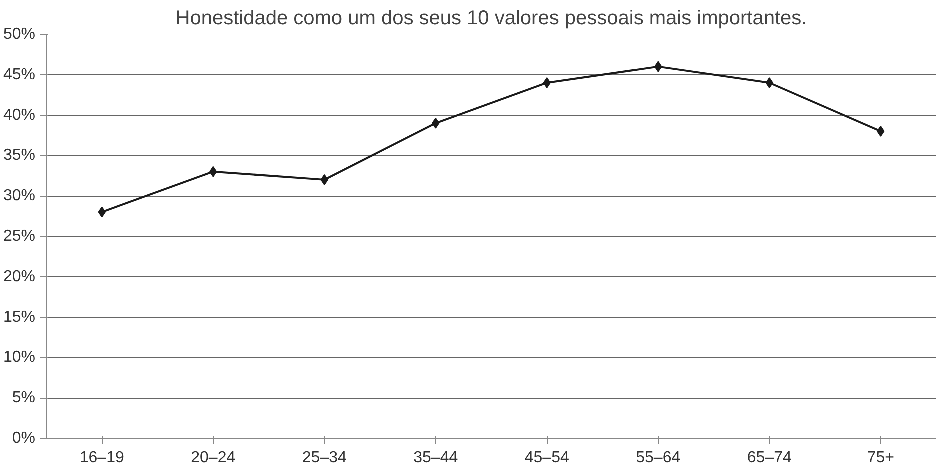 The image size is (941, 469). I want to click on y-tick-label: 30%, so click(19, 196).